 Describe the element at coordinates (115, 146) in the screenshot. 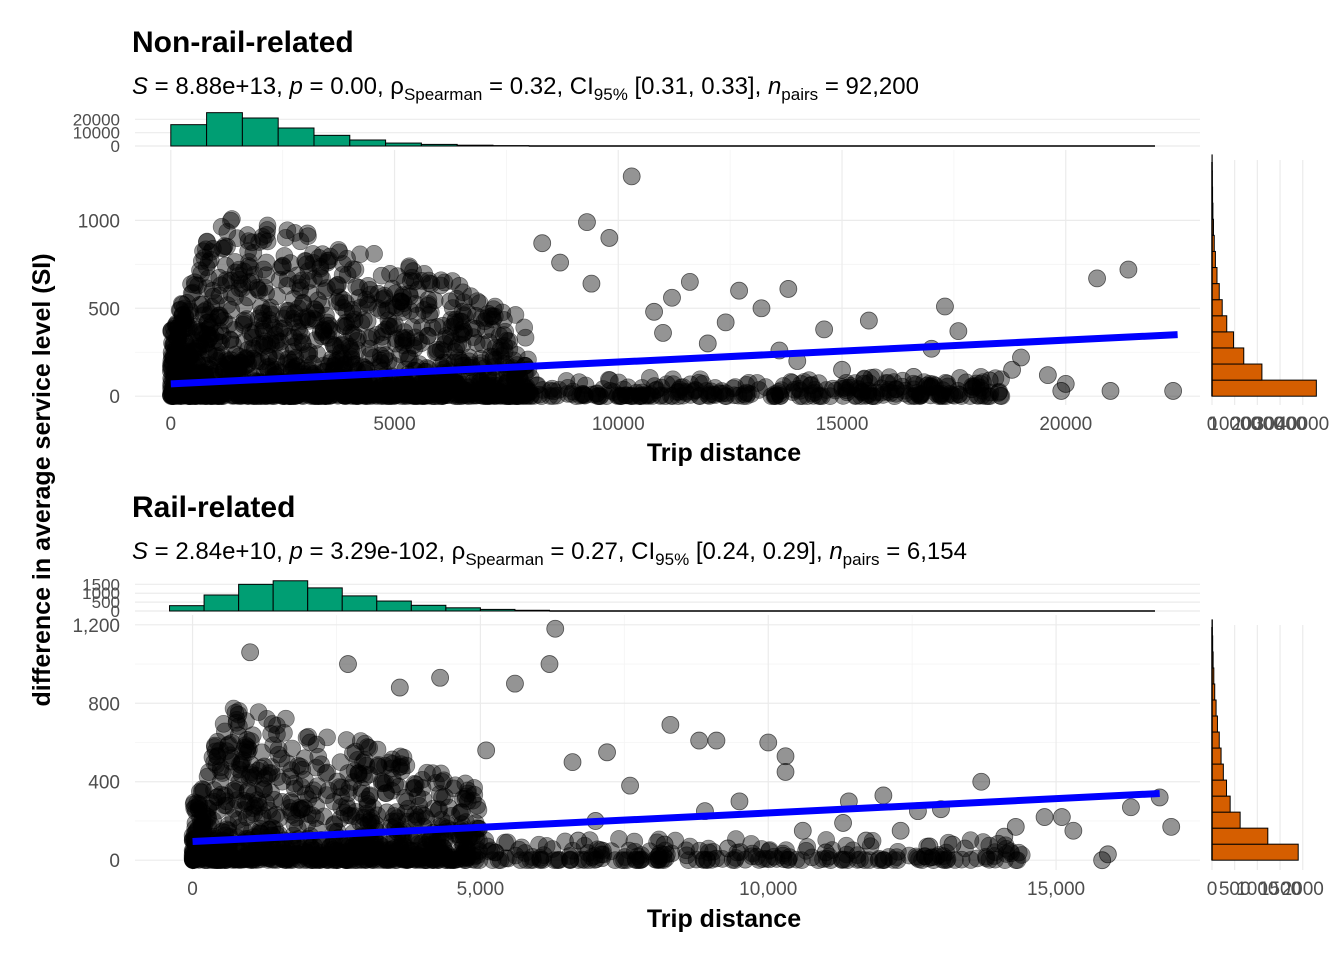

I see `y-tick-label: 0` at that location.